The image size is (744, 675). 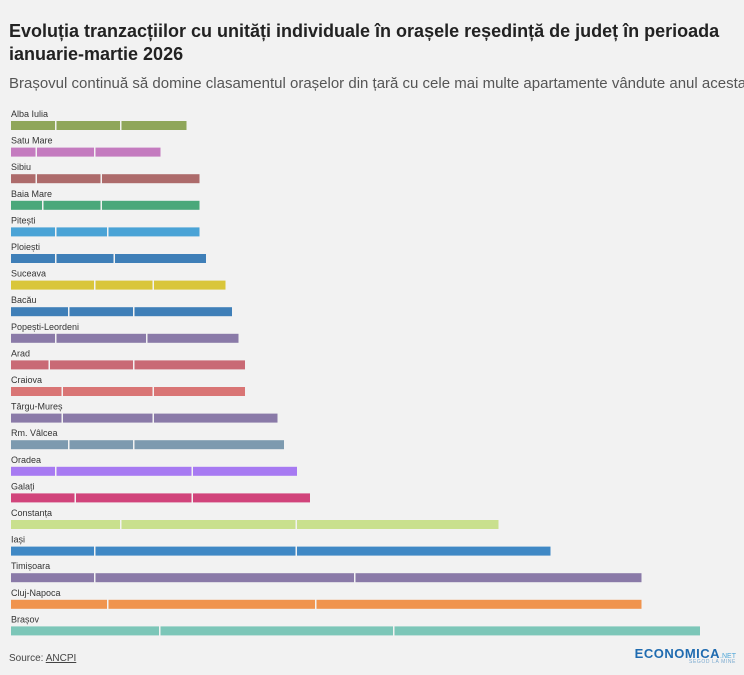 I want to click on category-label: Satu Mare, so click(x=32, y=141).